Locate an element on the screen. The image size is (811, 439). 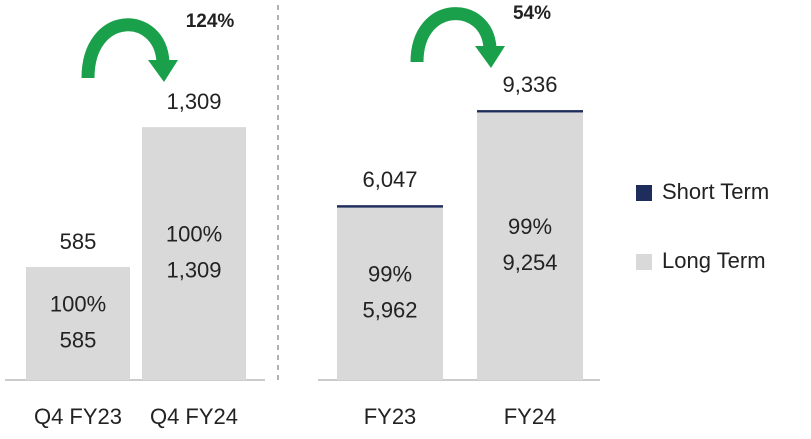
x-tick-label: Q4 FY24 is located at coordinates (194, 416).